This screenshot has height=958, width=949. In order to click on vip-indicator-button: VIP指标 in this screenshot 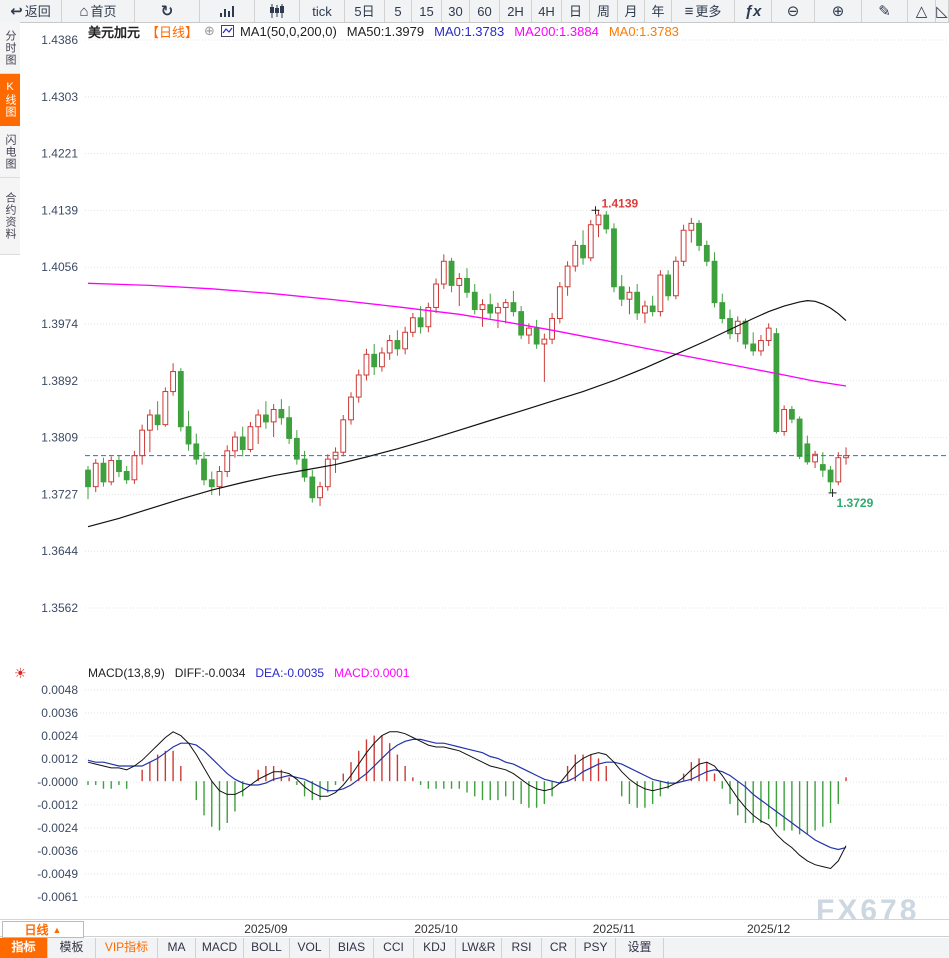, I will do `click(127, 948)`.